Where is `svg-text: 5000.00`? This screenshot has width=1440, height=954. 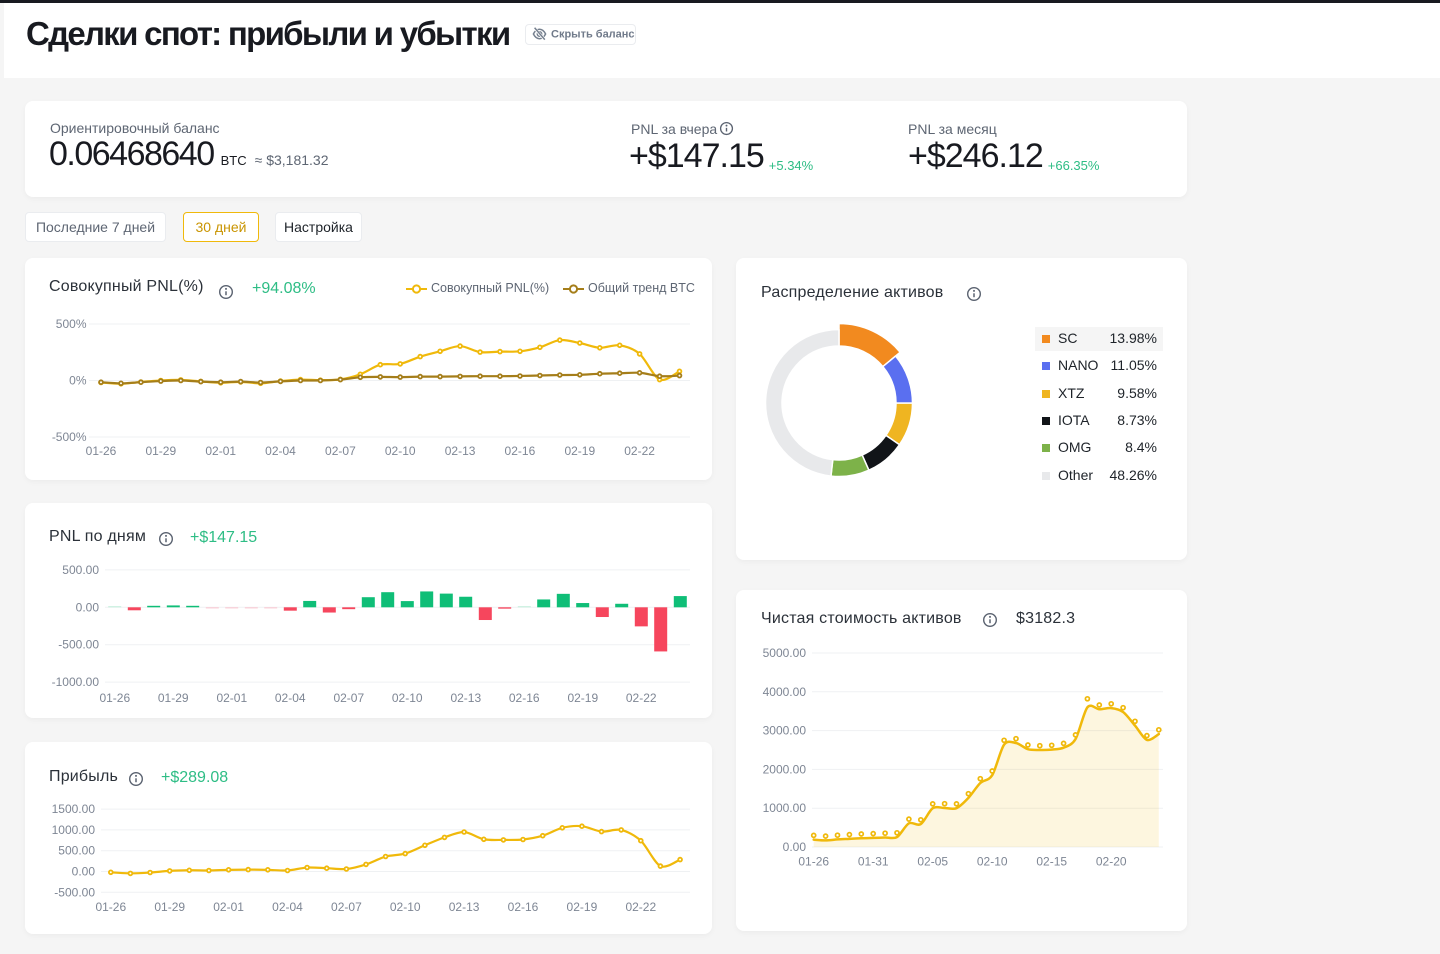 svg-text: 5000.00 is located at coordinates (785, 653).